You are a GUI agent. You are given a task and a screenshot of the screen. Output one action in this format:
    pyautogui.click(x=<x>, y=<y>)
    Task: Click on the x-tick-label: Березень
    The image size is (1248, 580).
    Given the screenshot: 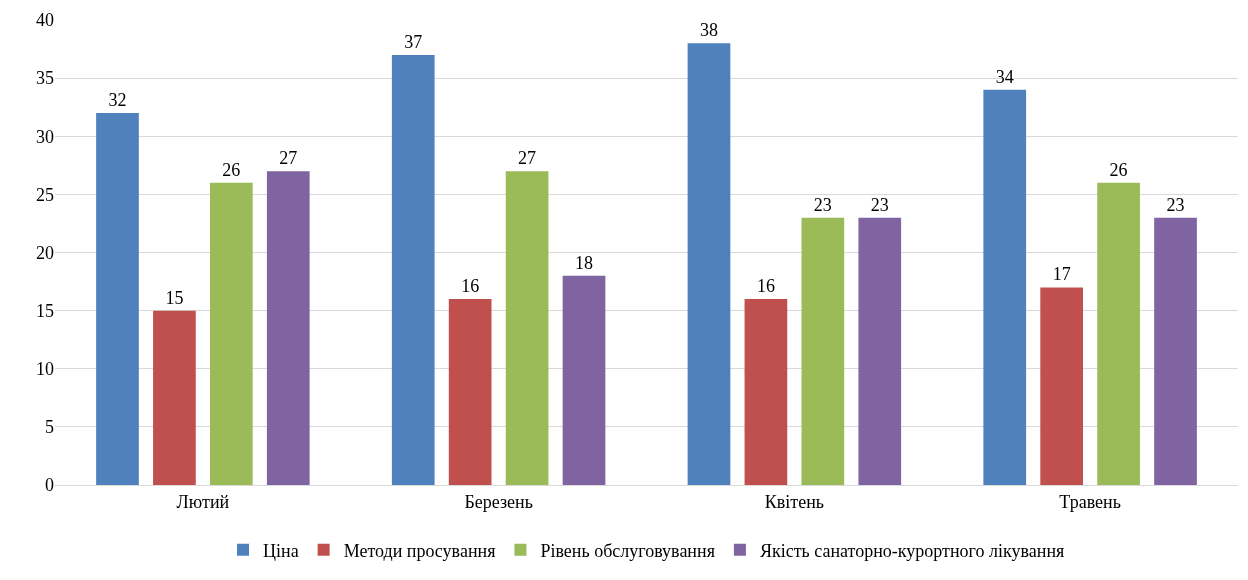 What is the action you would take?
    pyautogui.click(x=498, y=501)
    